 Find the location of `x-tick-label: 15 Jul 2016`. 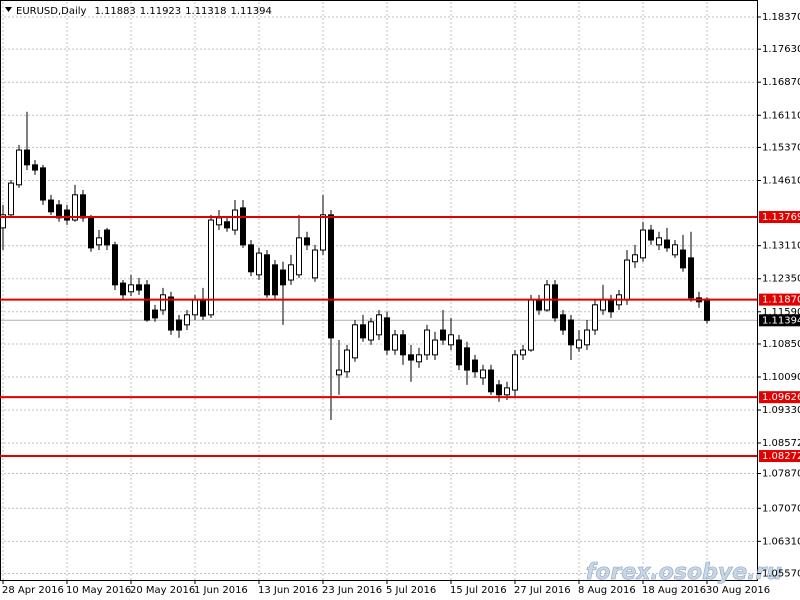

x-tick-label: 15 Jul 2016 is located at coordinates (478, 590).